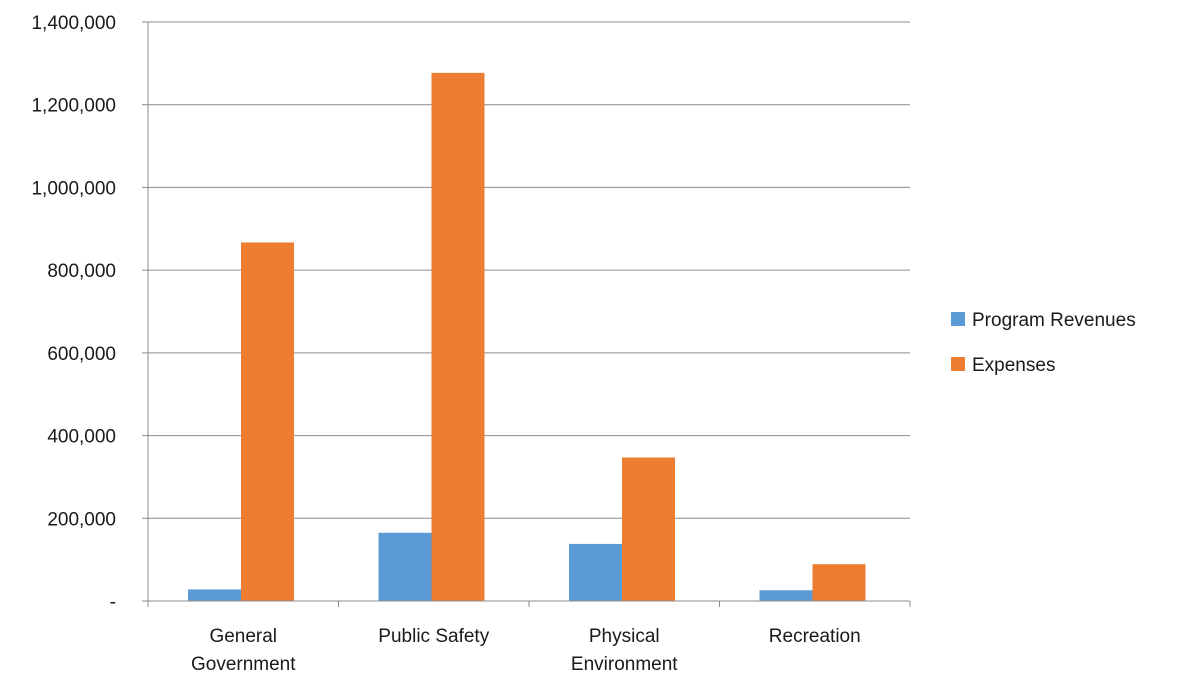  What do you see at coordinates (624, 636) in the screenshot?
I see `x-category-label: Physical` at bounding box center [624, 636].